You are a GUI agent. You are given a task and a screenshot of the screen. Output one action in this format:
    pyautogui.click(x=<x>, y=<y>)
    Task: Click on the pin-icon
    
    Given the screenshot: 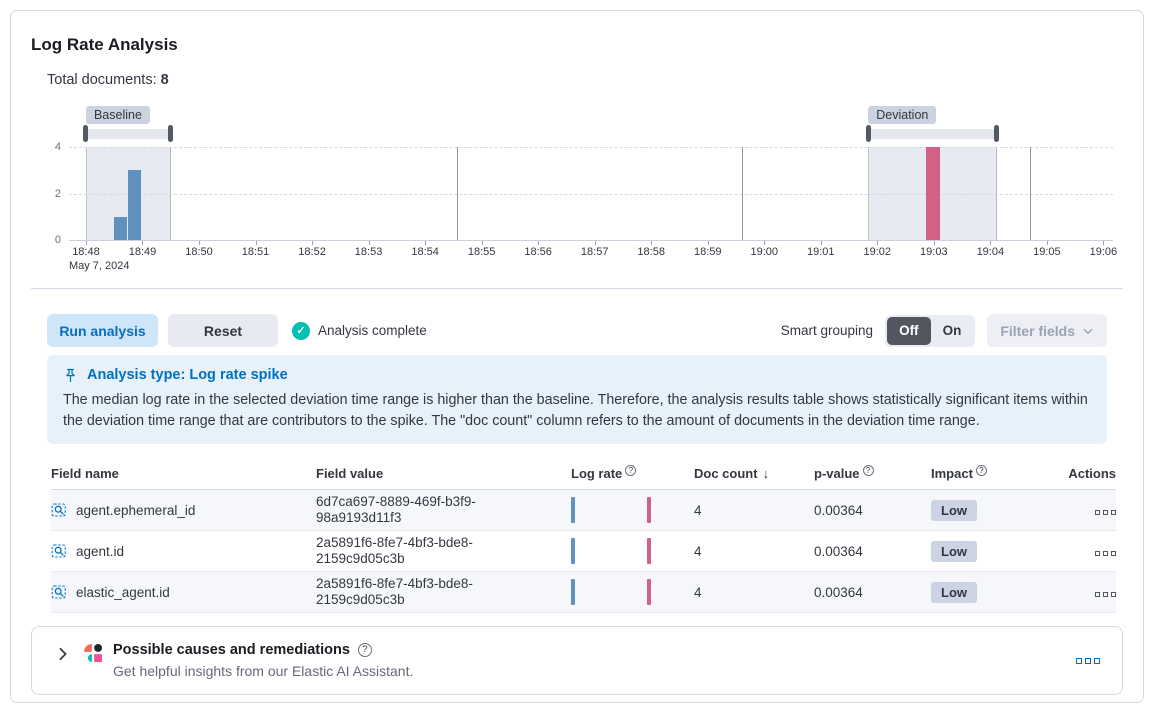 What is the action you would take?
    pyautogui.click(x=70, y=375)
    